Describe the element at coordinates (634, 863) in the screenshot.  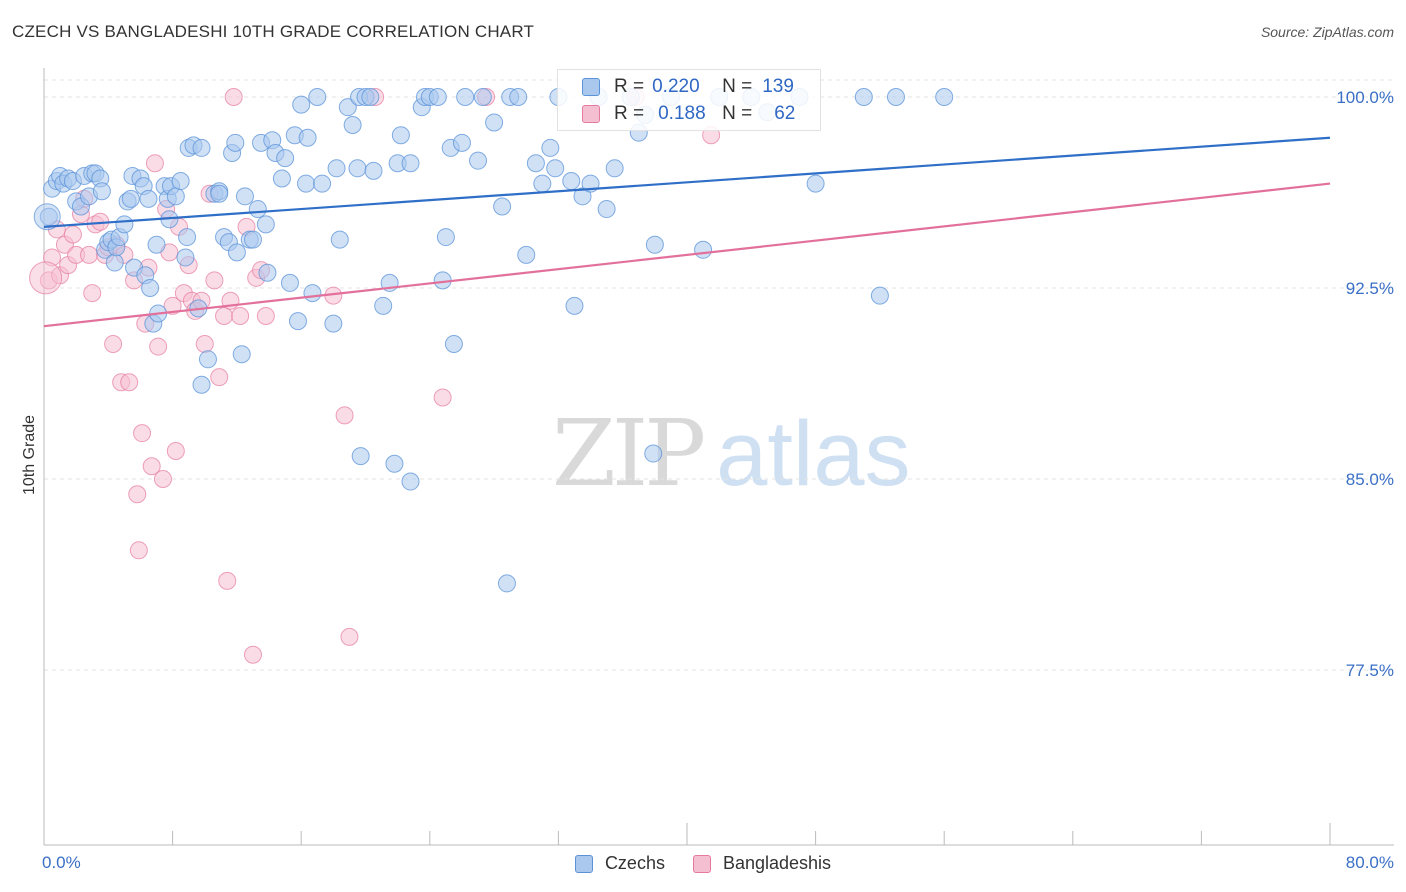
I see `legend-label: Czechs` at that location.